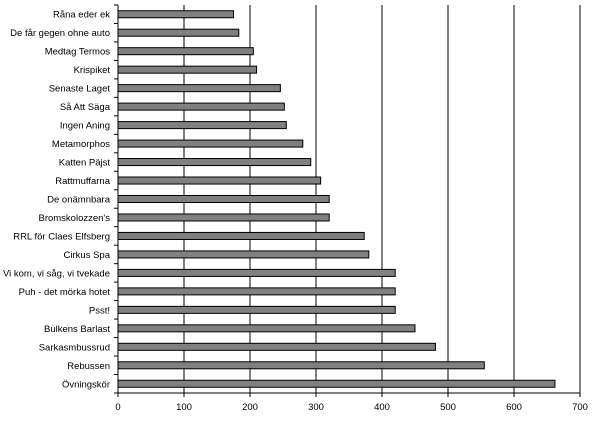  I want to click on category-label-19: Rebussen, so click(88, 366).